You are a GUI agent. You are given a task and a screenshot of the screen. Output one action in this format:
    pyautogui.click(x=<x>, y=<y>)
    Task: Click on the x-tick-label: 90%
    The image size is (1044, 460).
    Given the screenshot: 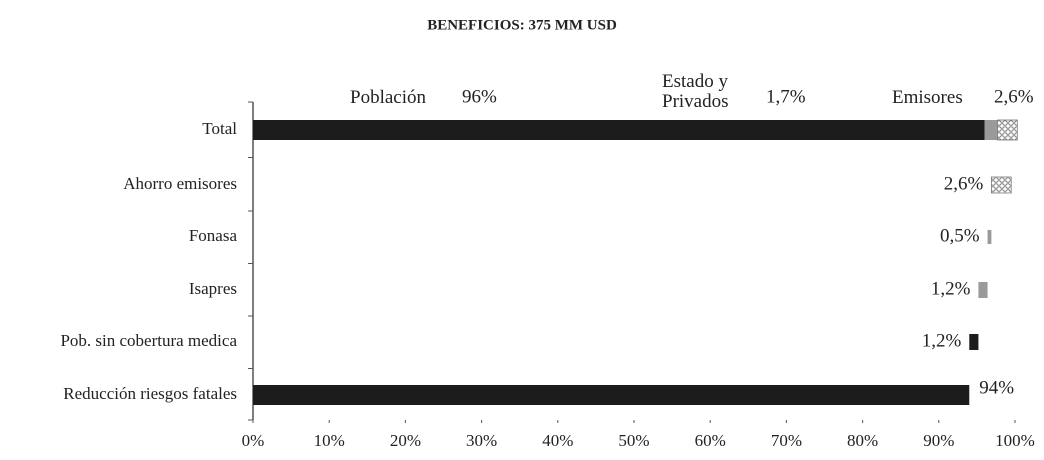 What is the action you would take?
    pyautogui.click(x=938, y=440)
    